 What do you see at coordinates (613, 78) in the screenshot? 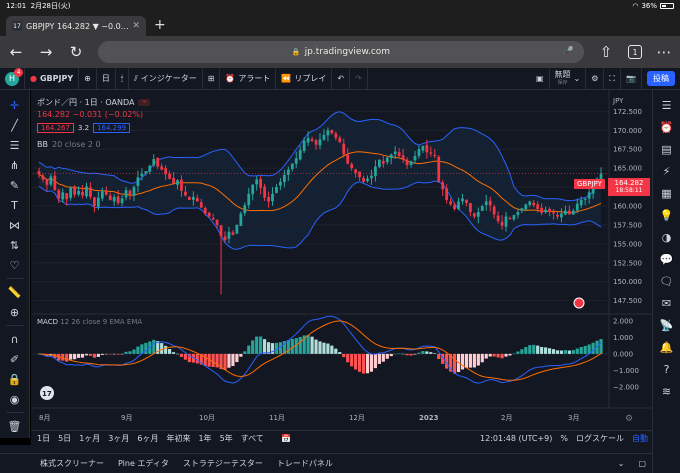
I see `fullscreen-button: ⛶` at bounding box center [613, 78].